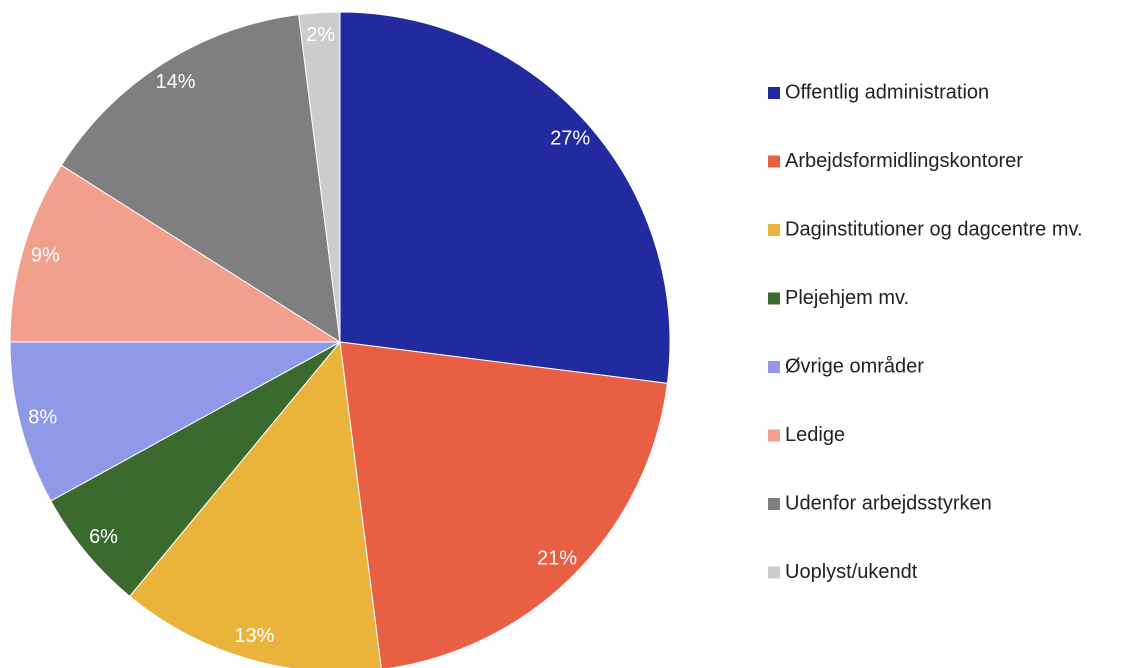  Describe the element at coordinates (887, 92) in the screenshot. I see `legend-label: Offentlig administration` at that location.